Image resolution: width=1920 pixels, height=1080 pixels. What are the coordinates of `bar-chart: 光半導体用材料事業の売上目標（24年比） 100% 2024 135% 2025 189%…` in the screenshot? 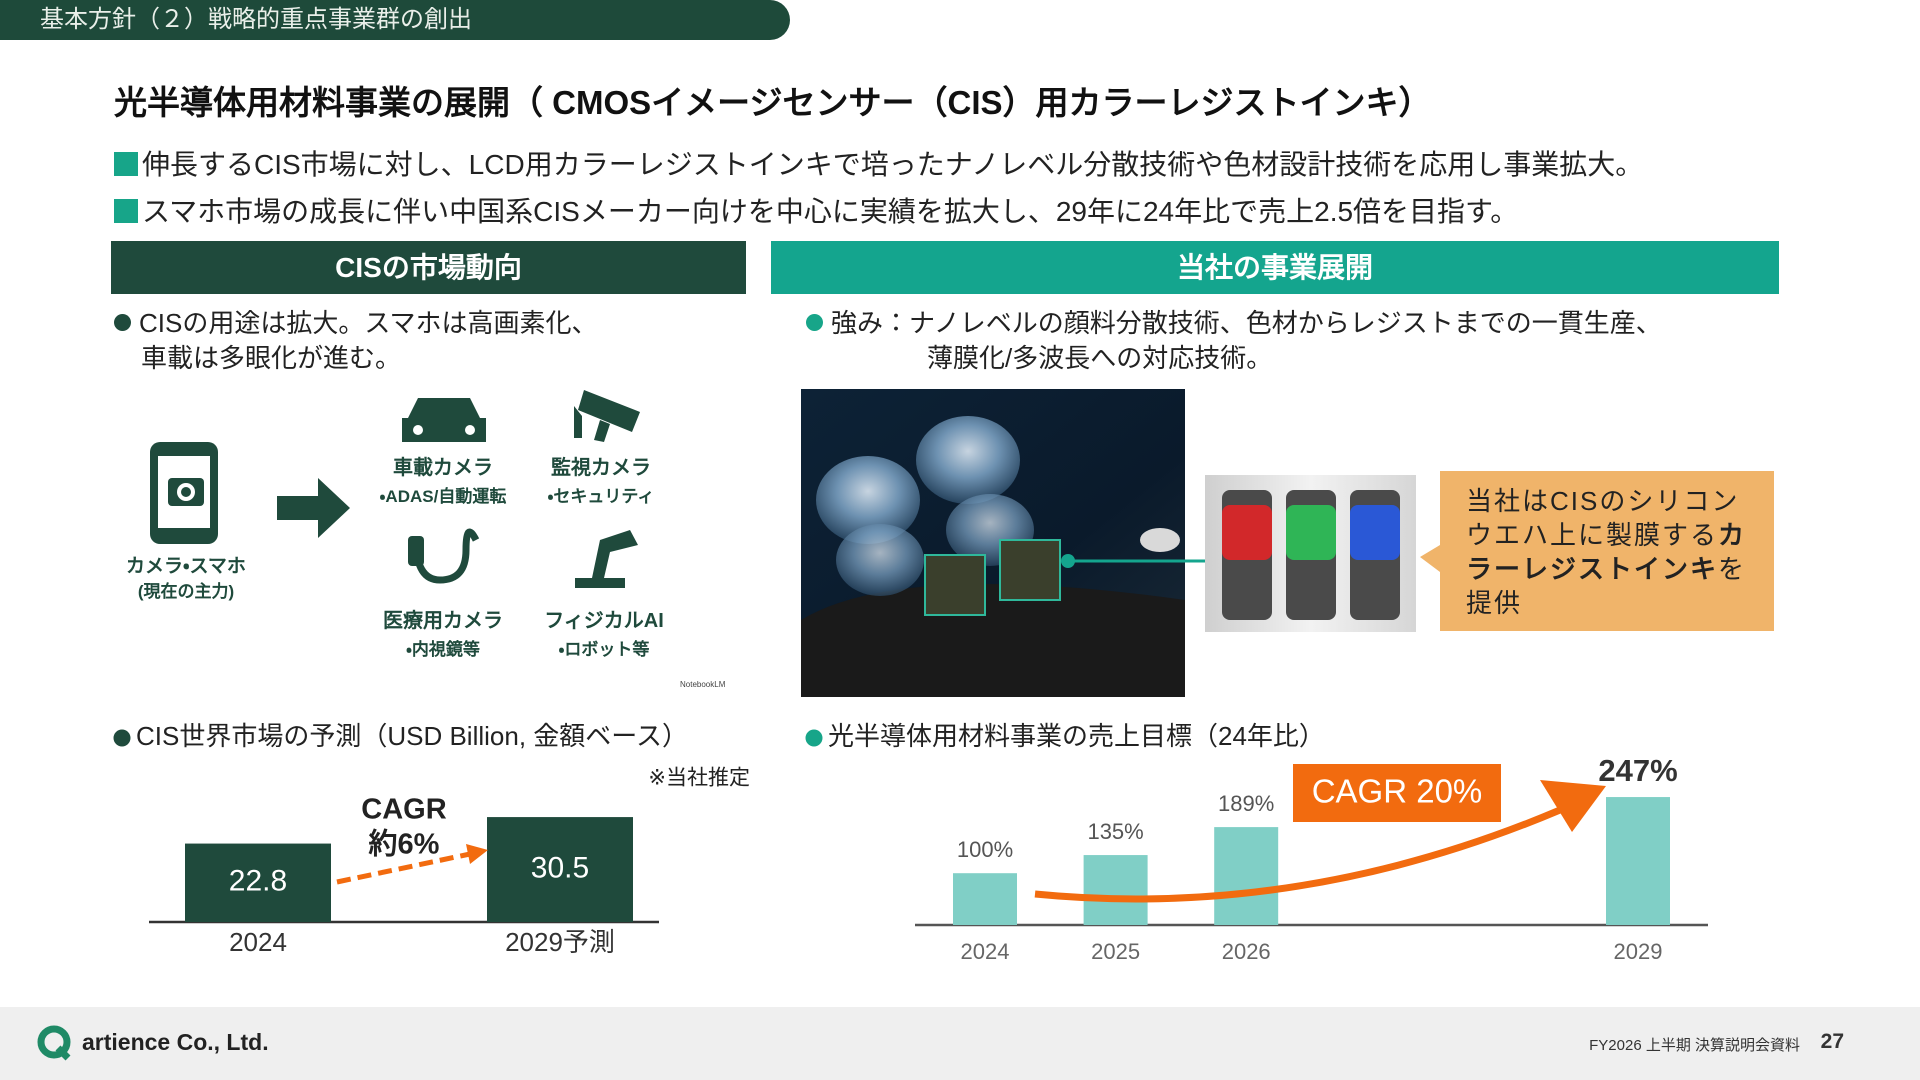 It's located at (1256, 842).